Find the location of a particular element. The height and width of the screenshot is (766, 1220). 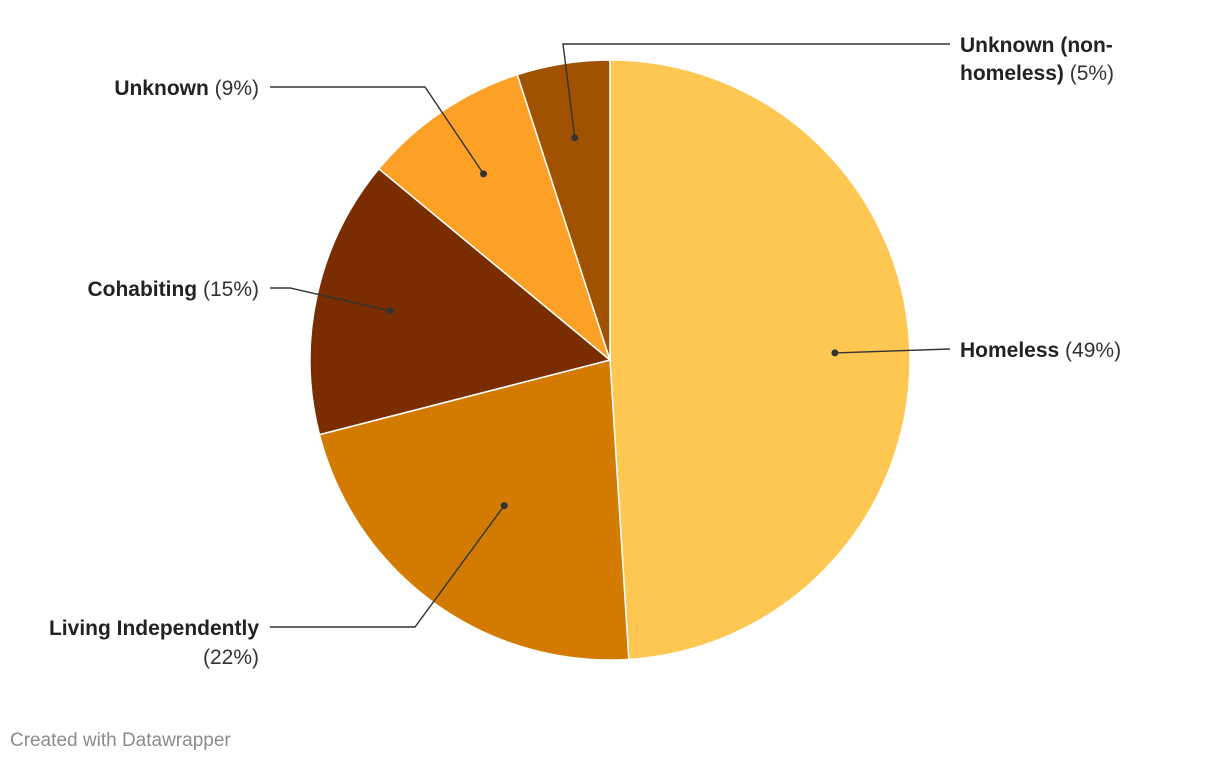

slice-label: Cohabiting (15%) is located at coordinates (173, 289).